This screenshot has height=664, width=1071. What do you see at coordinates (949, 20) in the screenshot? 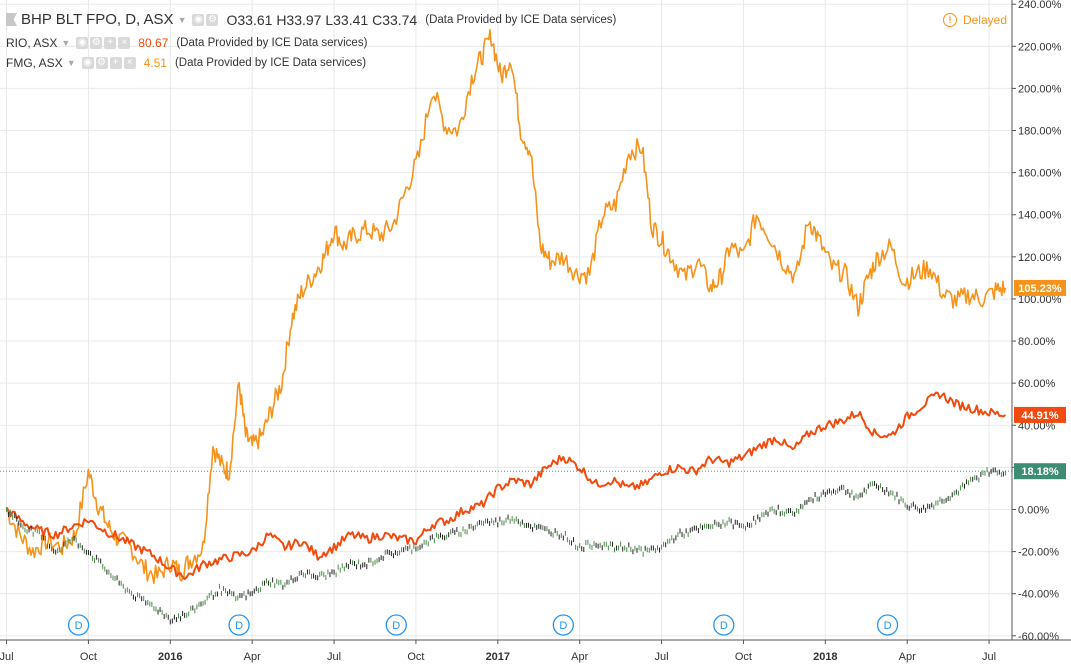
I see `alert-icon: !` at bounding box center [949, 20].